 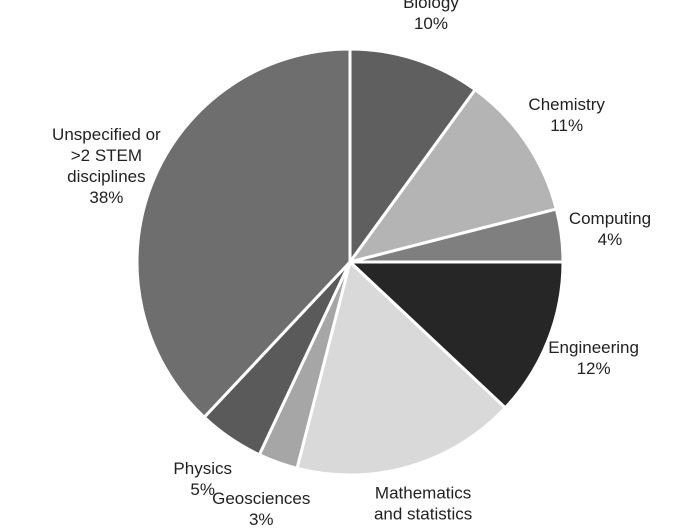 I want to click on category-name: Engineering, so click(x=593, y=348).